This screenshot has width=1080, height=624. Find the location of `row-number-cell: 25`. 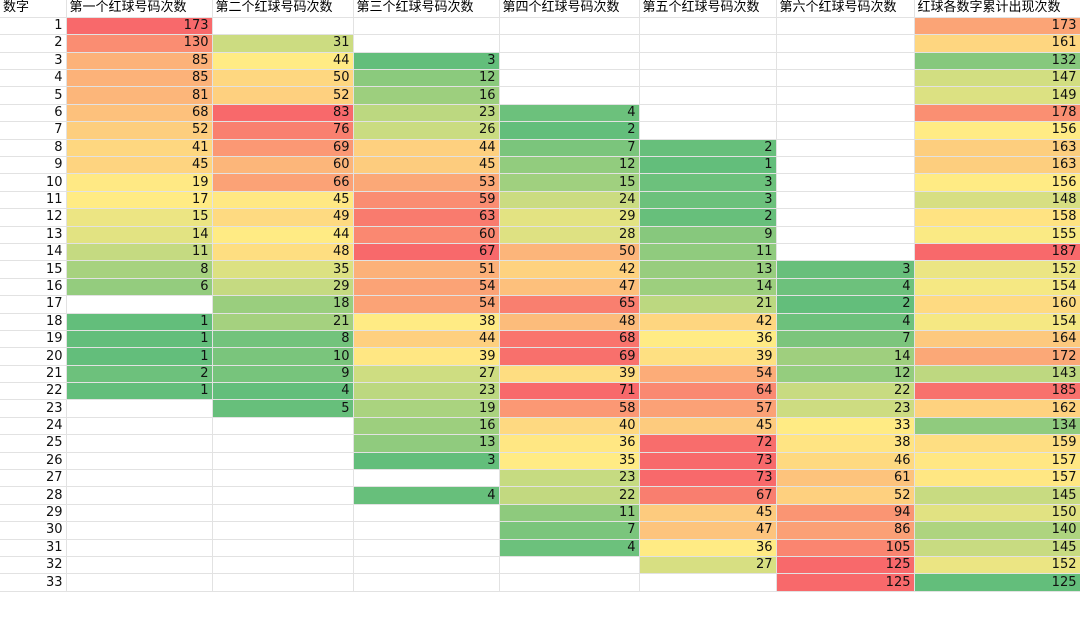

row-number-cell: 25 is located at coordinates (33, 443).